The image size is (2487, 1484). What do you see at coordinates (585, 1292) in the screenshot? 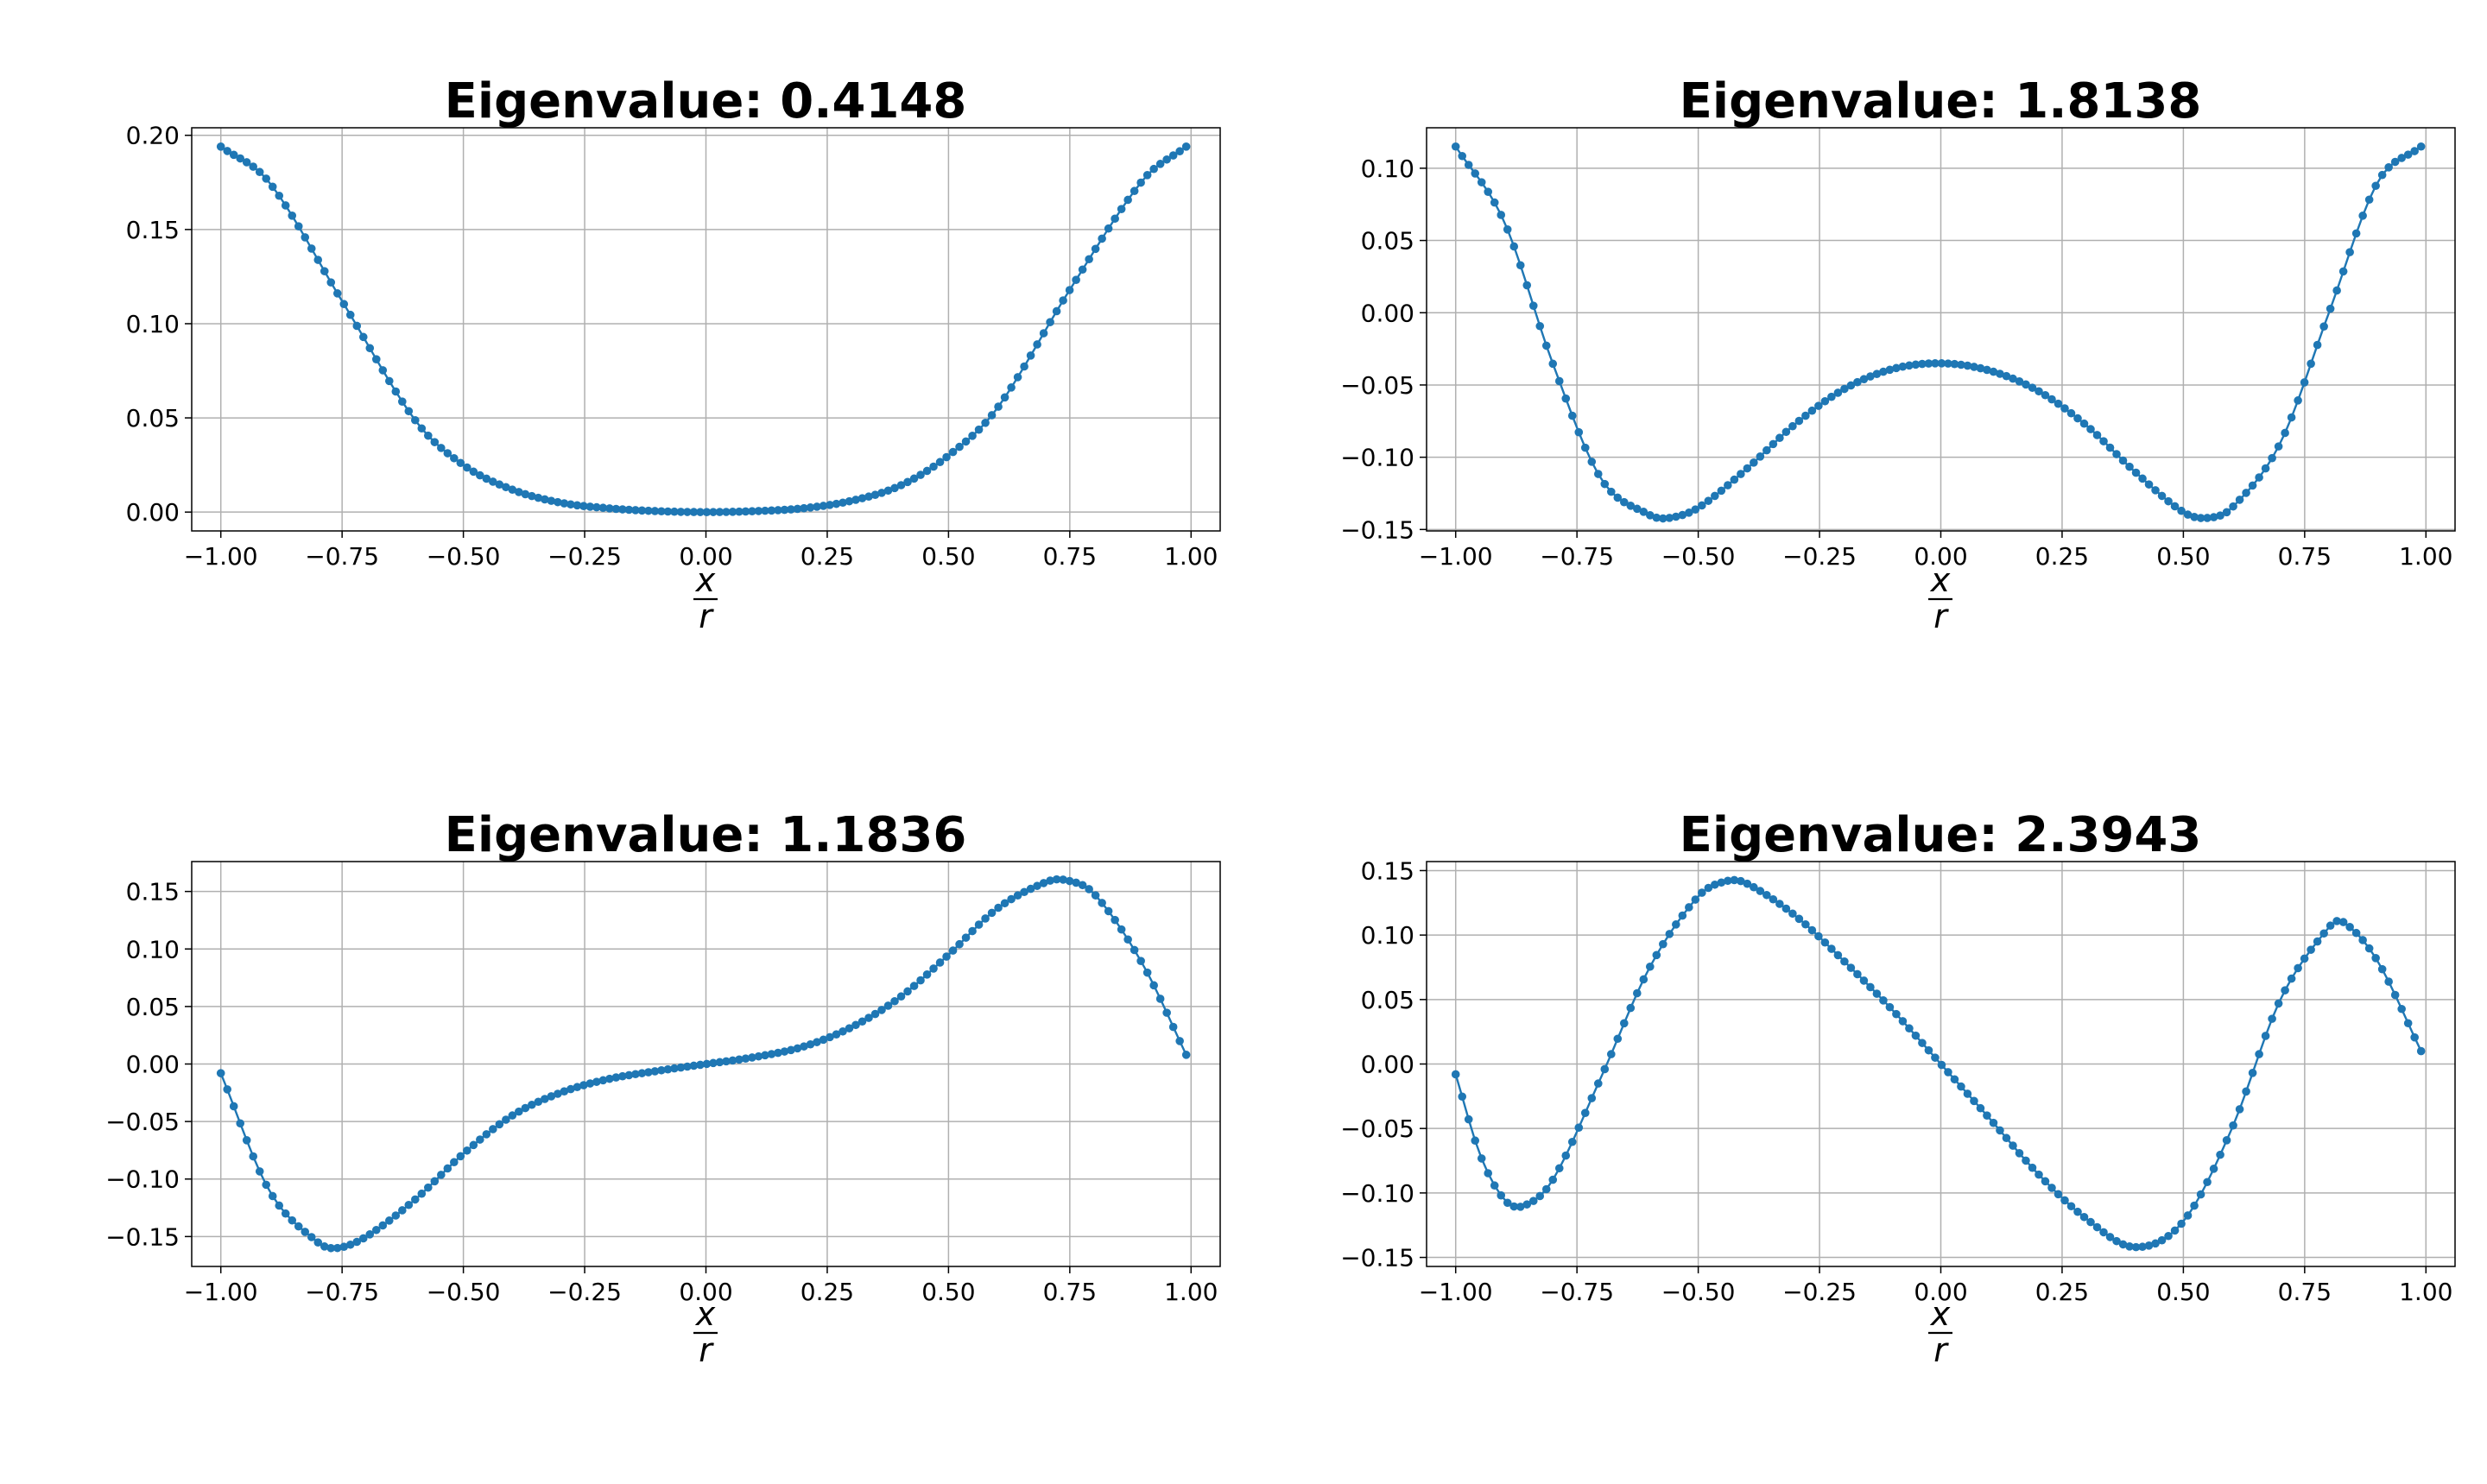
I see `x-tick-label: −0.25` at bounding box center [585, 1292].